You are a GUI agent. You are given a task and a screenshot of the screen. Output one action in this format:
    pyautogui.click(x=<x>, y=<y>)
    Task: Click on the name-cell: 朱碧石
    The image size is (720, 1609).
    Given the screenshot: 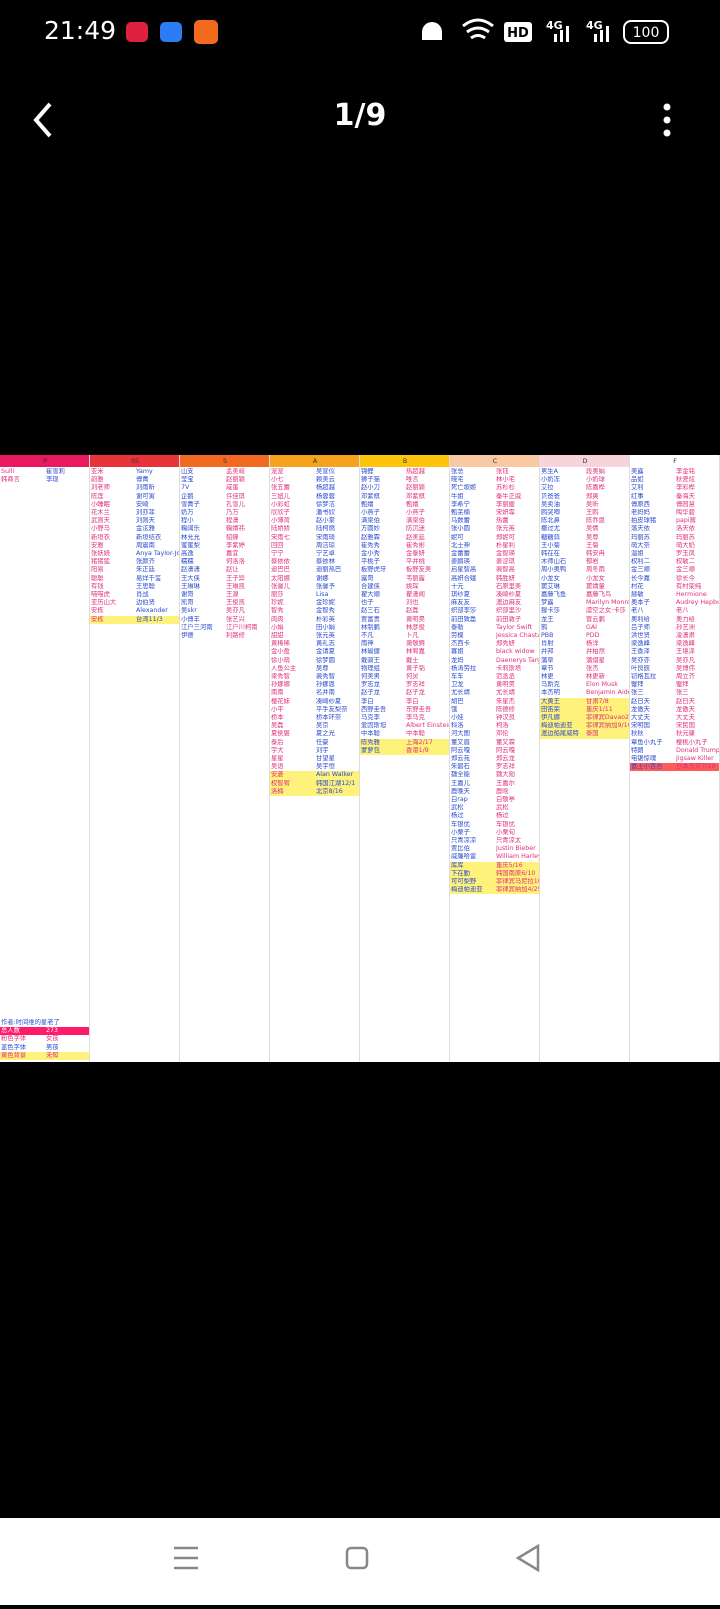 What is the action you would take?
    pyautogui.click(x=460, y=767)
    